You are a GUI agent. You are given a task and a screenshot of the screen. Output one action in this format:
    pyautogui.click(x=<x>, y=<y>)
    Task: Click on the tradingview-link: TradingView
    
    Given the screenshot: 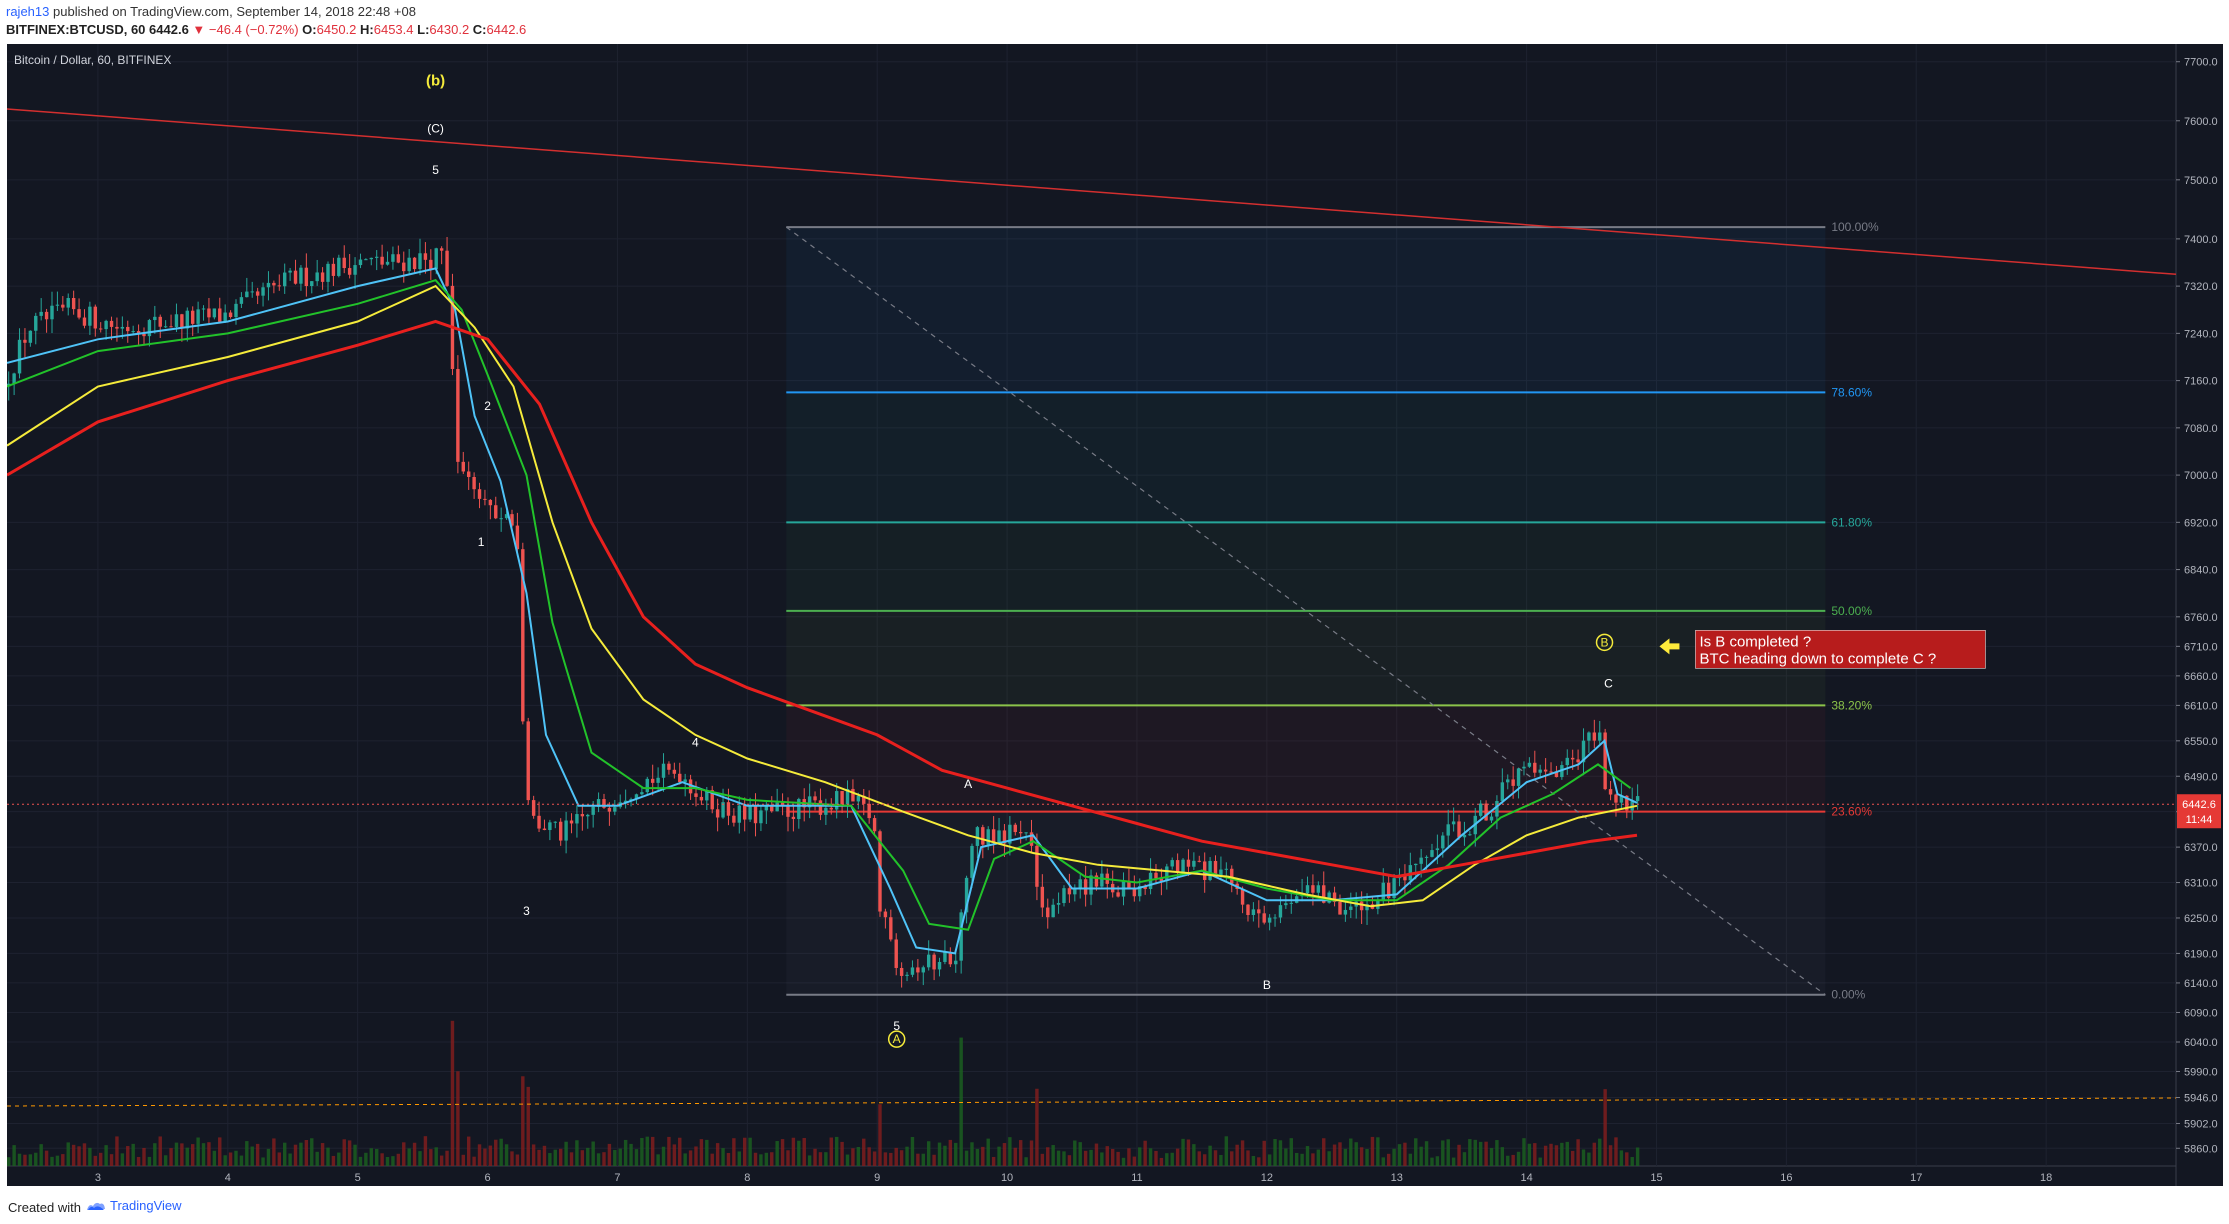 What is the action you would take?
    pyautogui.click(x=134, y=1205)
    